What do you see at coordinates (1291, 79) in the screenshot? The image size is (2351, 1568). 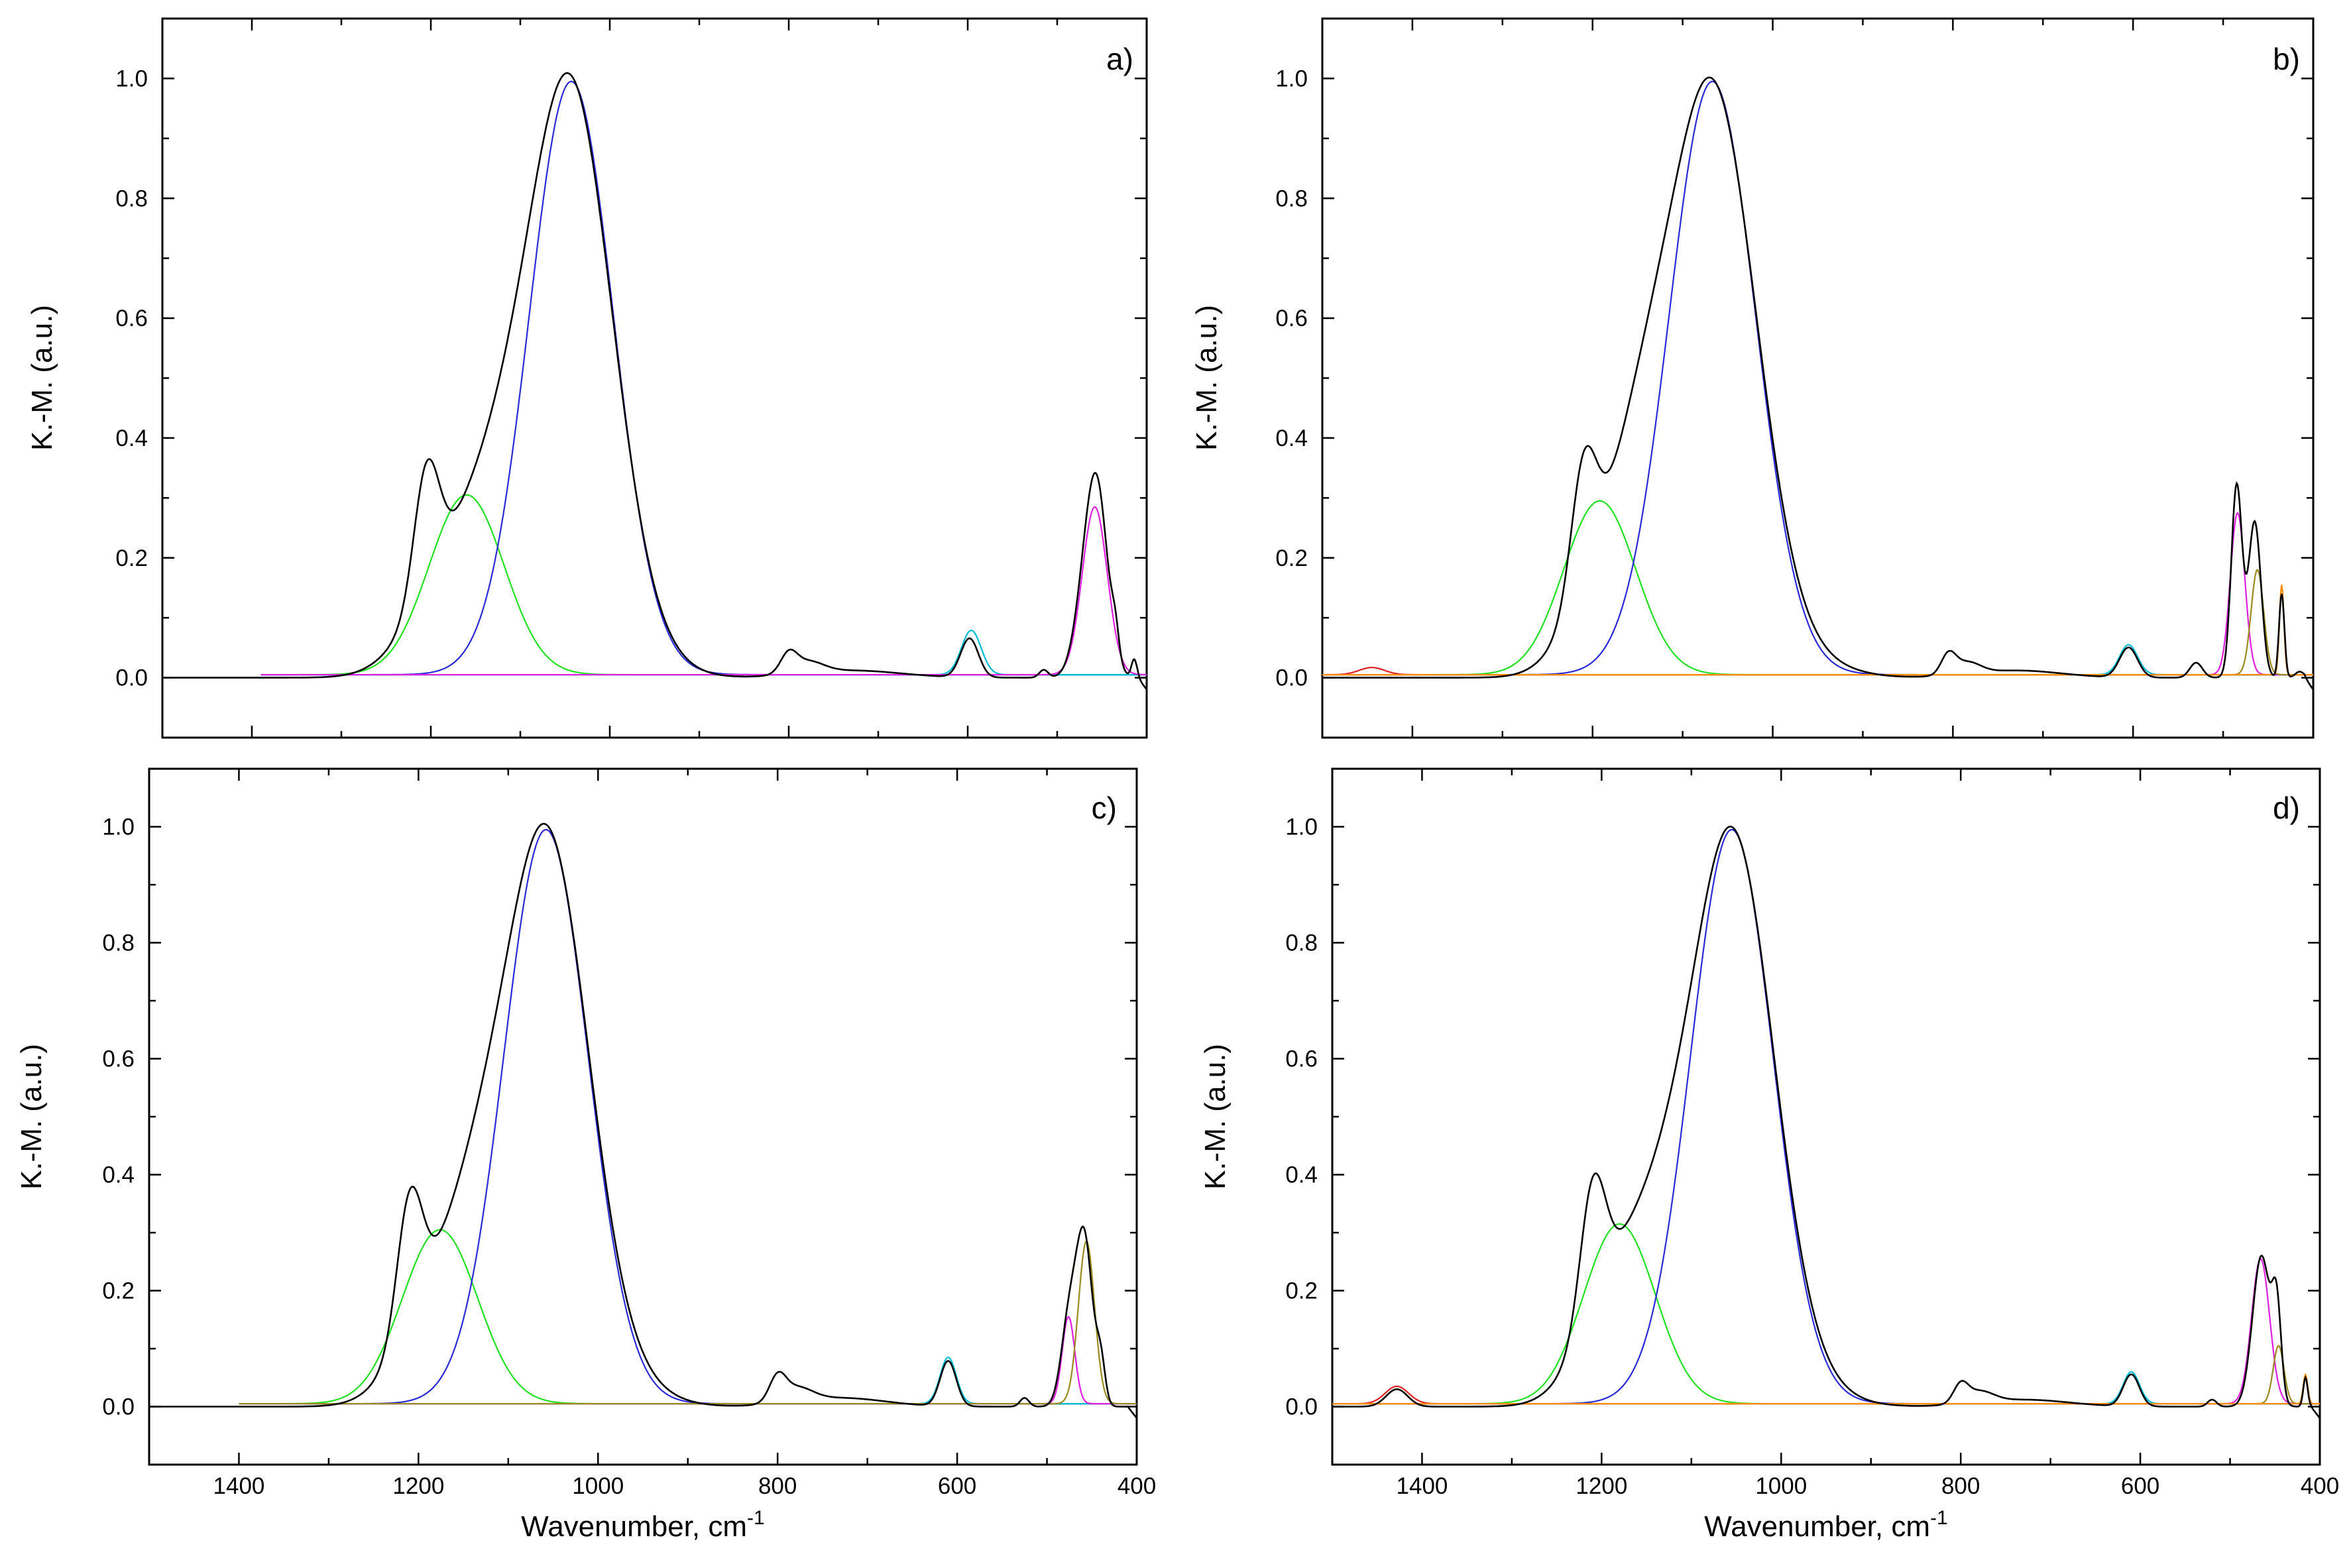 I see `panel-b-y-tick-label: 1.0` at bounding box center [1291, 79].